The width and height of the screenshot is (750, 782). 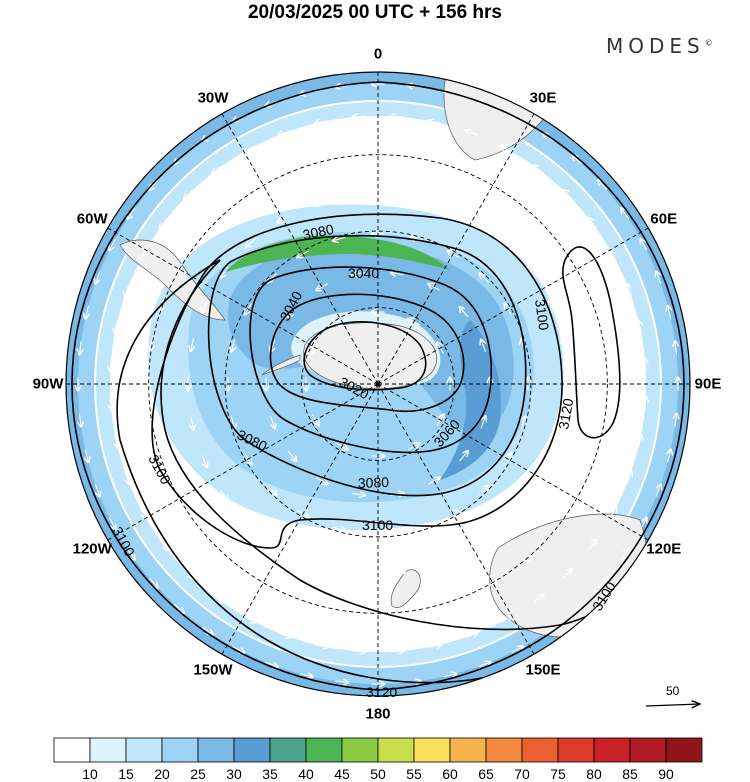 I want to click on south-america, so click(x=172, y=280).